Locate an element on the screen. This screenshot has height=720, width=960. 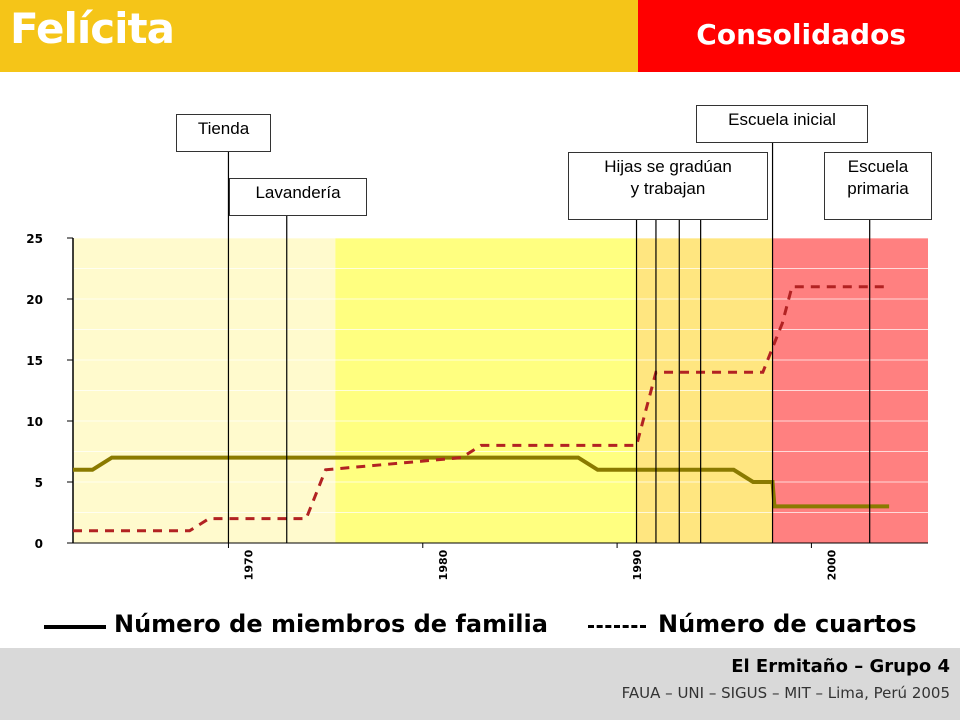
y-tick-label: 25 is located at coordinates (34, 239).